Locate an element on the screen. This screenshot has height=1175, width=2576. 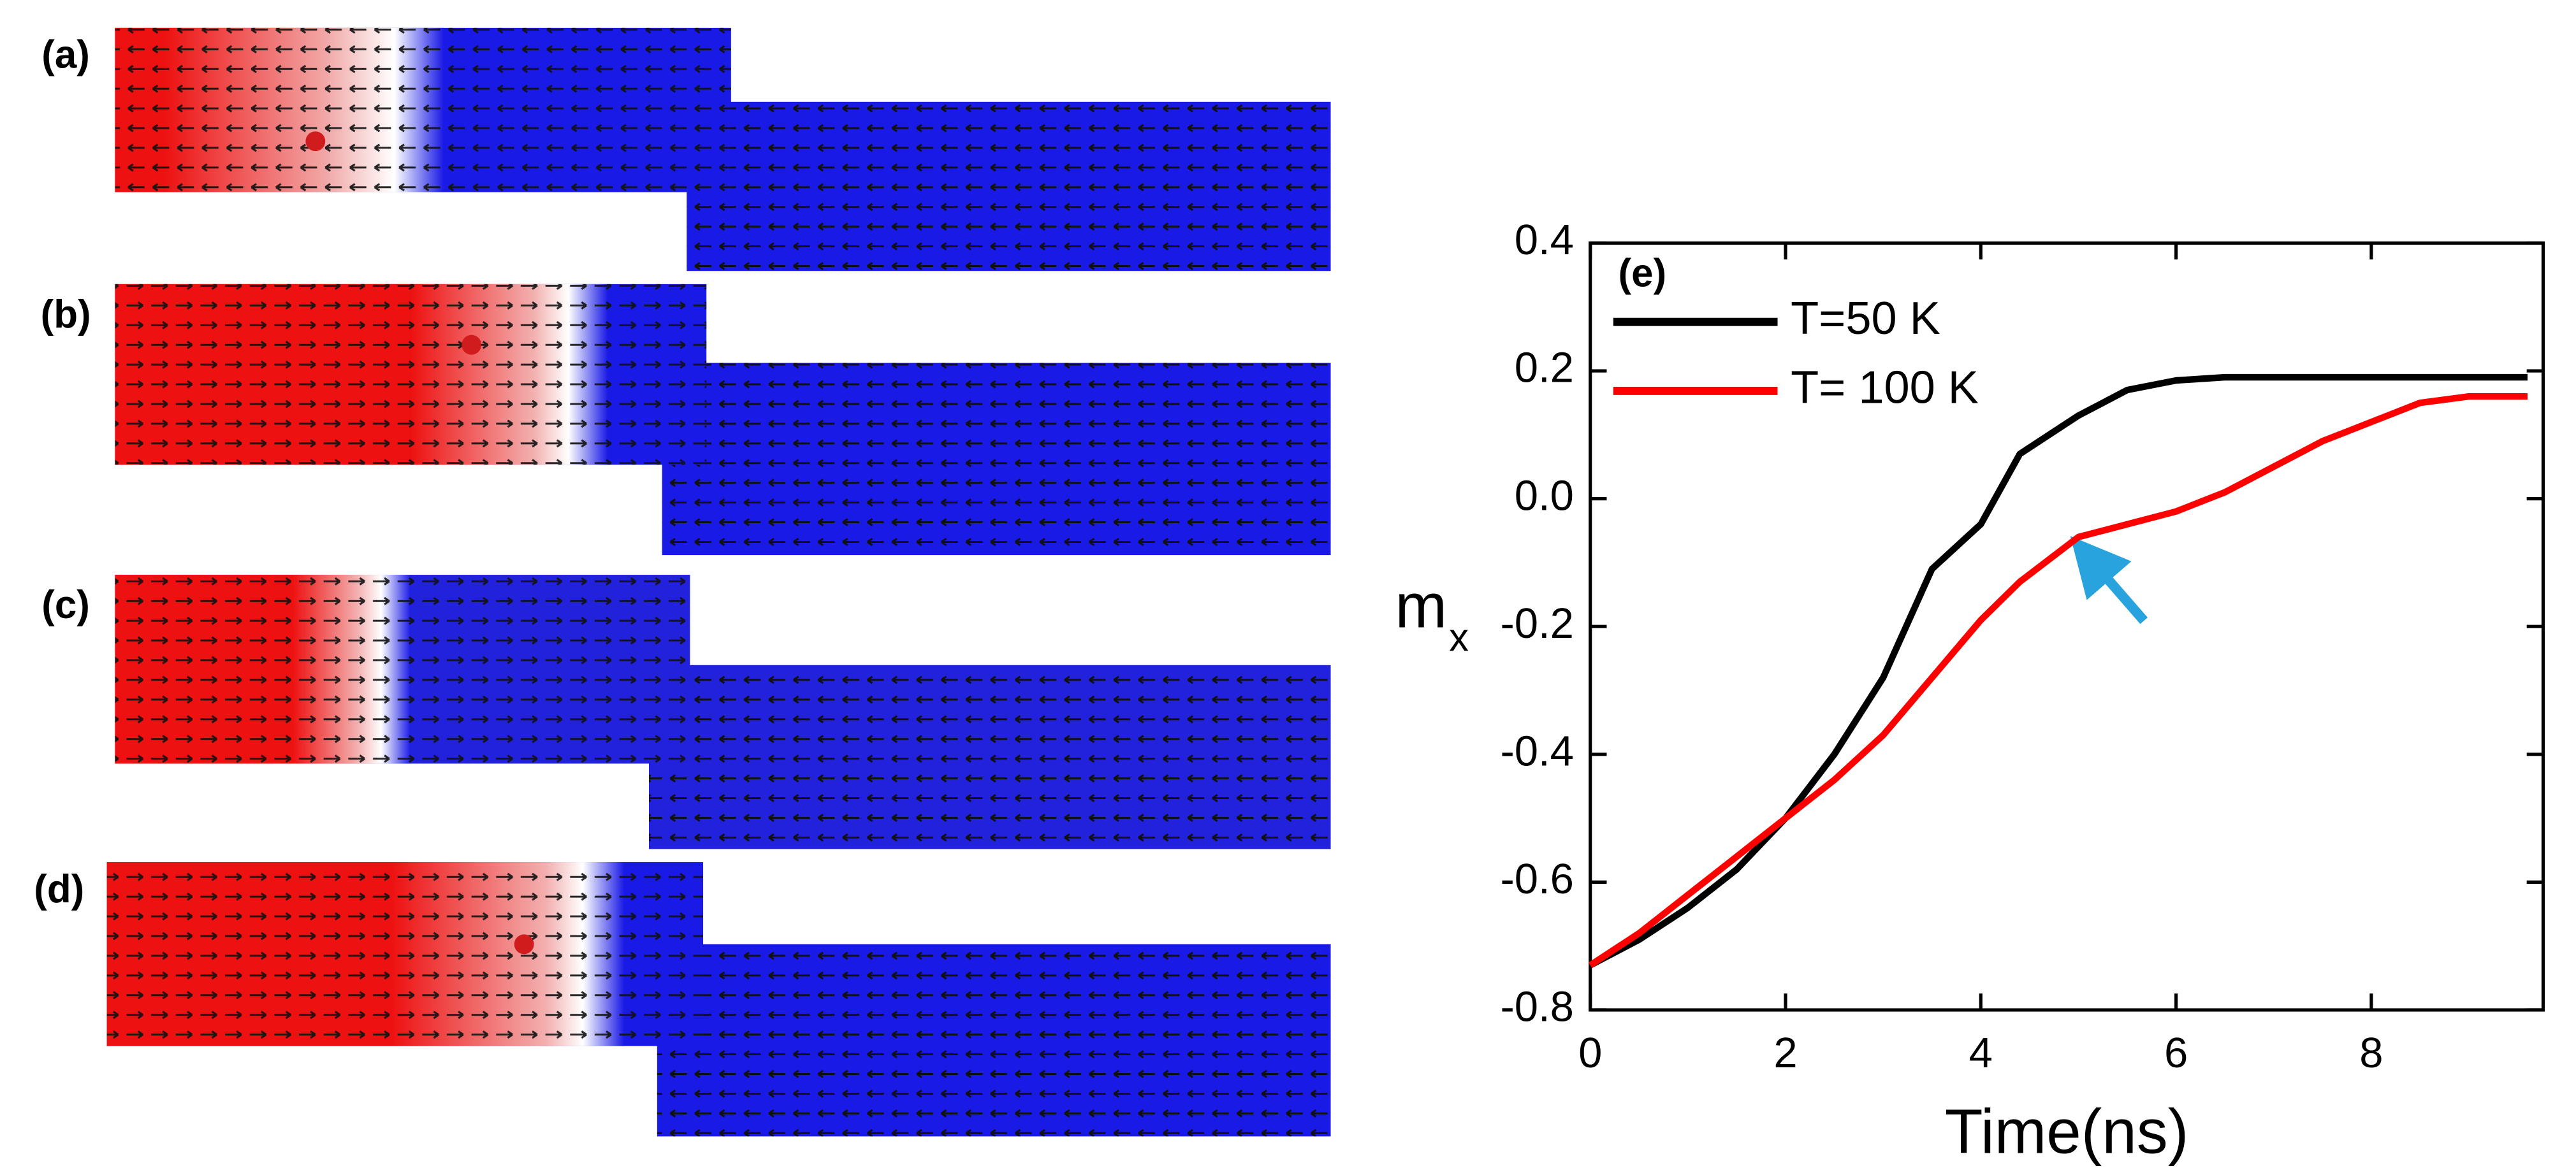
x-tick-label: 0 is located at coordinates (1590, 1053).